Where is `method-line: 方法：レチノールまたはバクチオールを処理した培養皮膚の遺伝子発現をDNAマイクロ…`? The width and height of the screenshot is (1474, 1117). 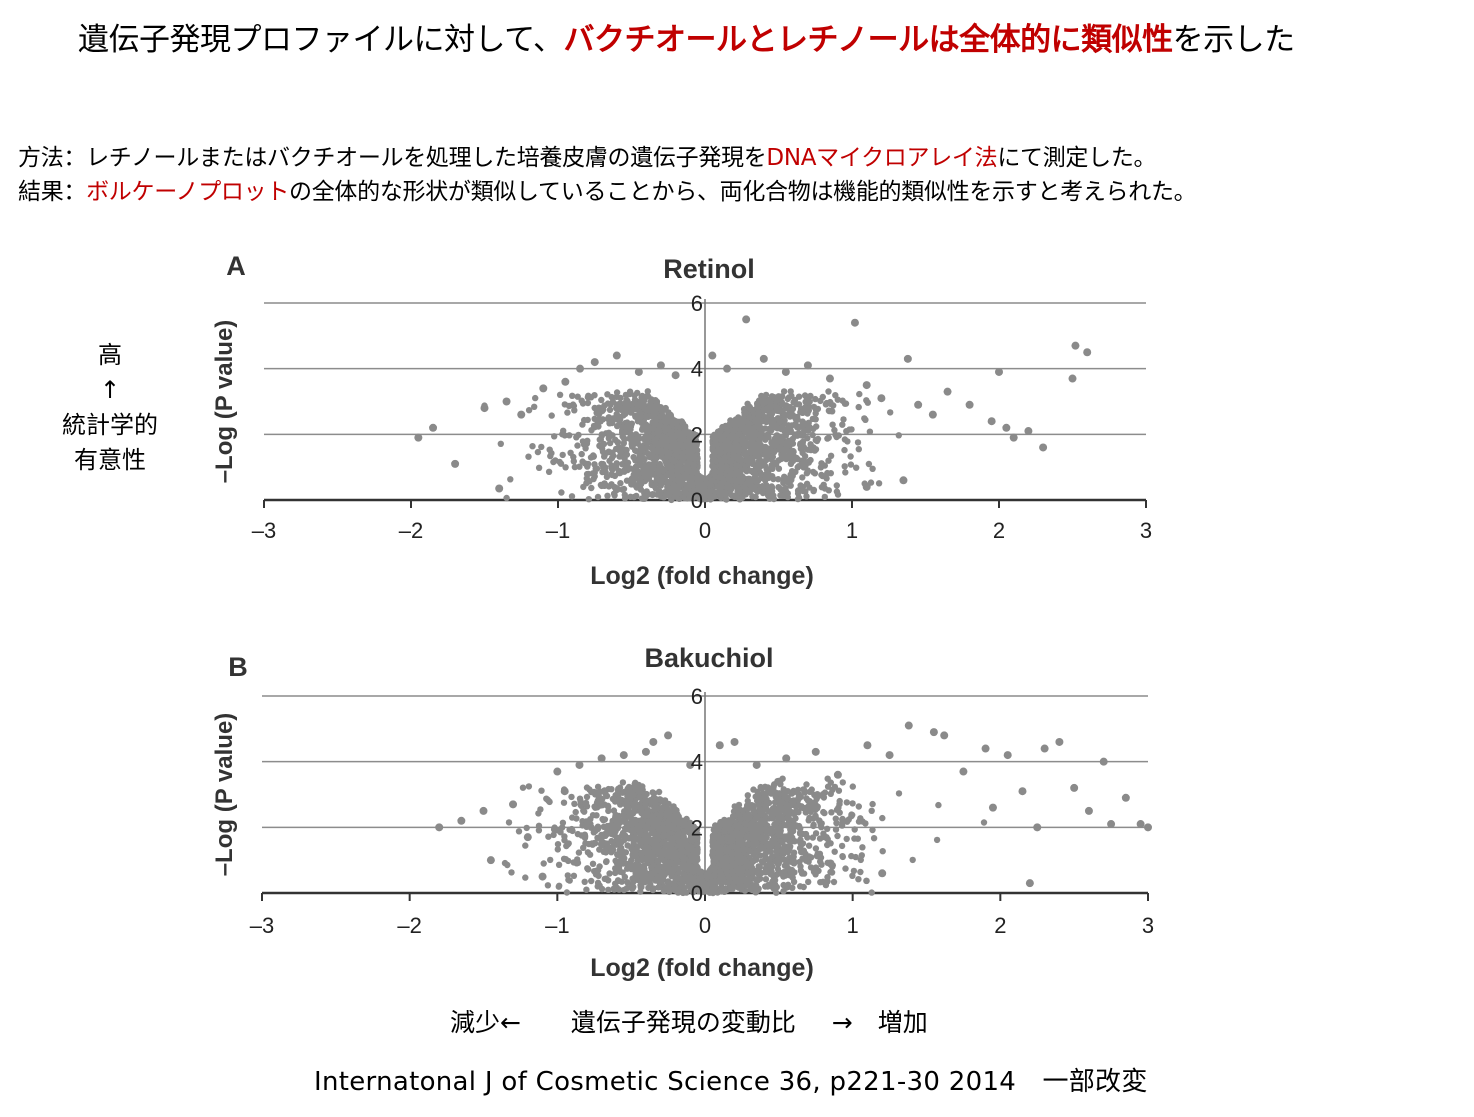
method-line: 方法：レチノールまたはバクチオールを処理した培養皮膚の遺伝子発現をDNAマイクロ… is located at coordinates (587, 155).